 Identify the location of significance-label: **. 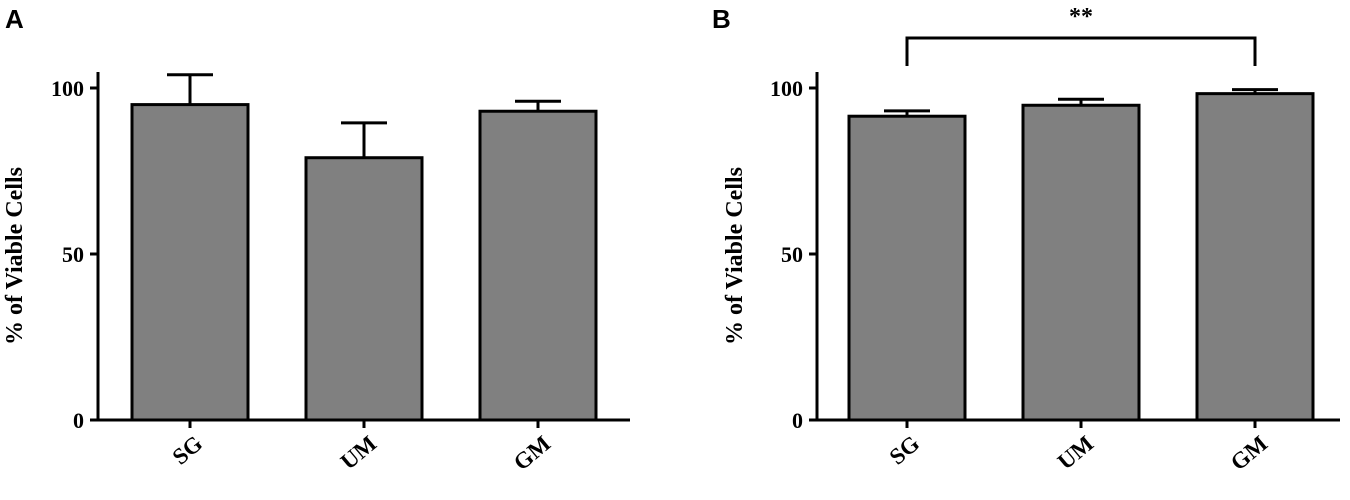
(1081, 17).